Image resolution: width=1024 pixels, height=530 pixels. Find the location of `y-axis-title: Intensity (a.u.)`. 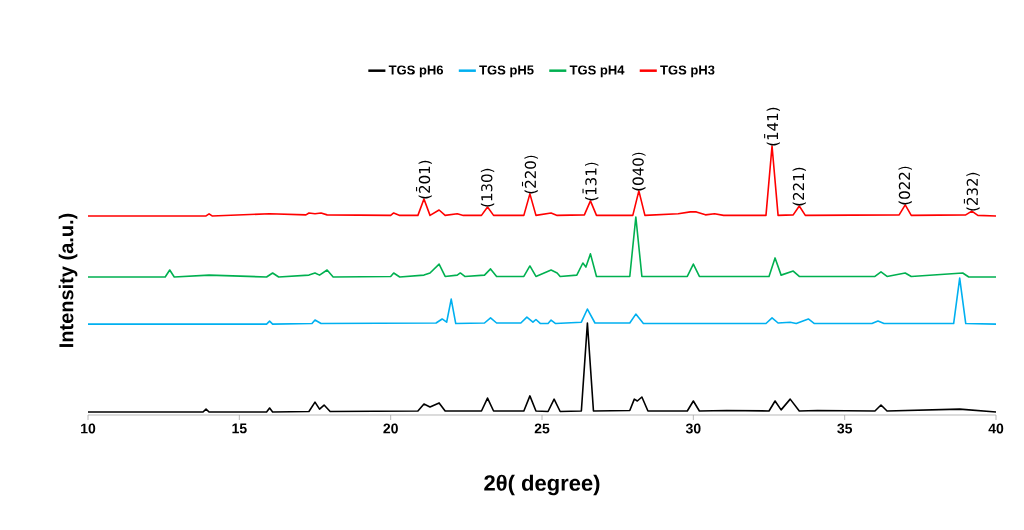

y-axis-title: Intensity (a.u.) is located at coordinates (68, 280).